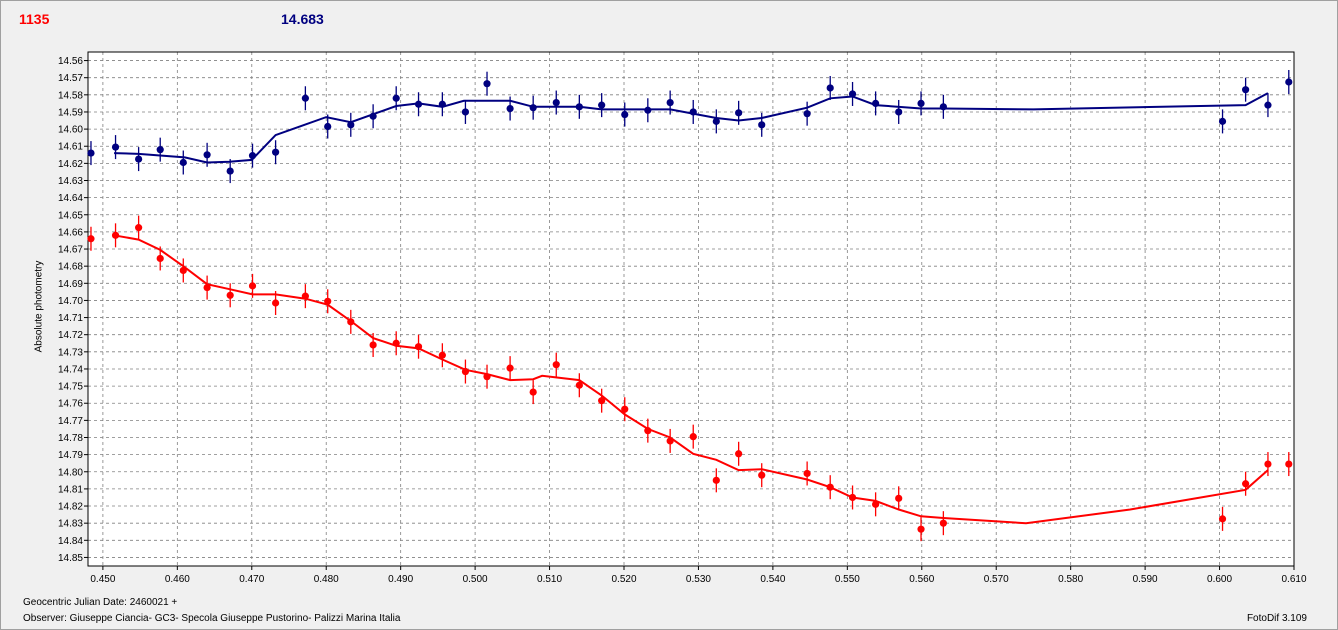 The width and height of the screenshot is (1338, 630). Describe the element at coordinates (70, 524) in the screenshot. I see `y-tick-label: 14.83` at that location.